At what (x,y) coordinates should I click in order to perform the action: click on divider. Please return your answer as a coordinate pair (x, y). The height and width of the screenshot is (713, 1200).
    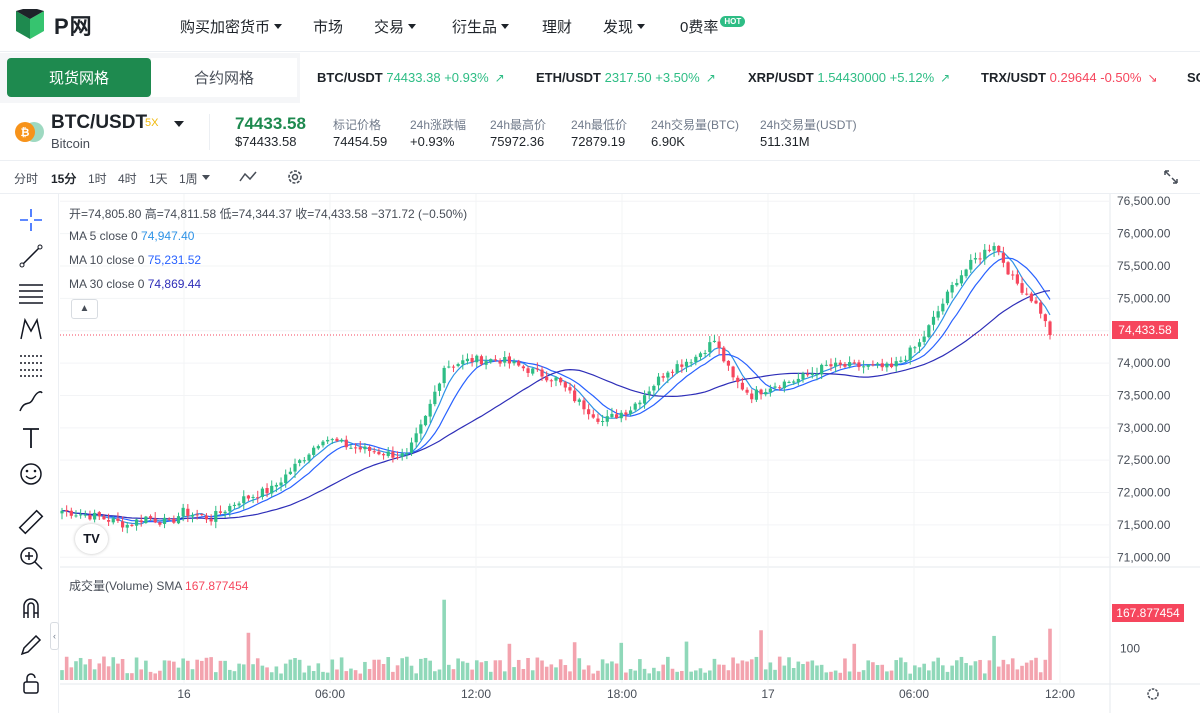
    Looking at the image, I should click on (209, 132).